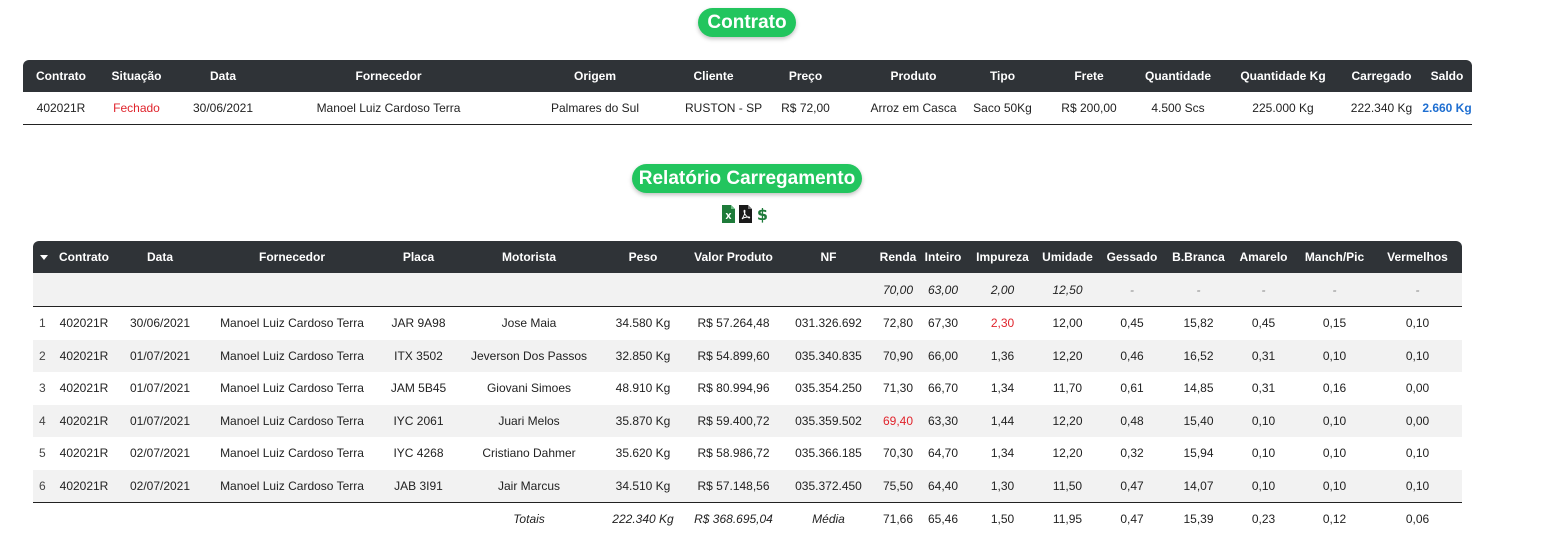  What do you see at coordinates (747, 22) in the screenshot?
I see `contract-title: Contrato` at bounding box center [747, 22].